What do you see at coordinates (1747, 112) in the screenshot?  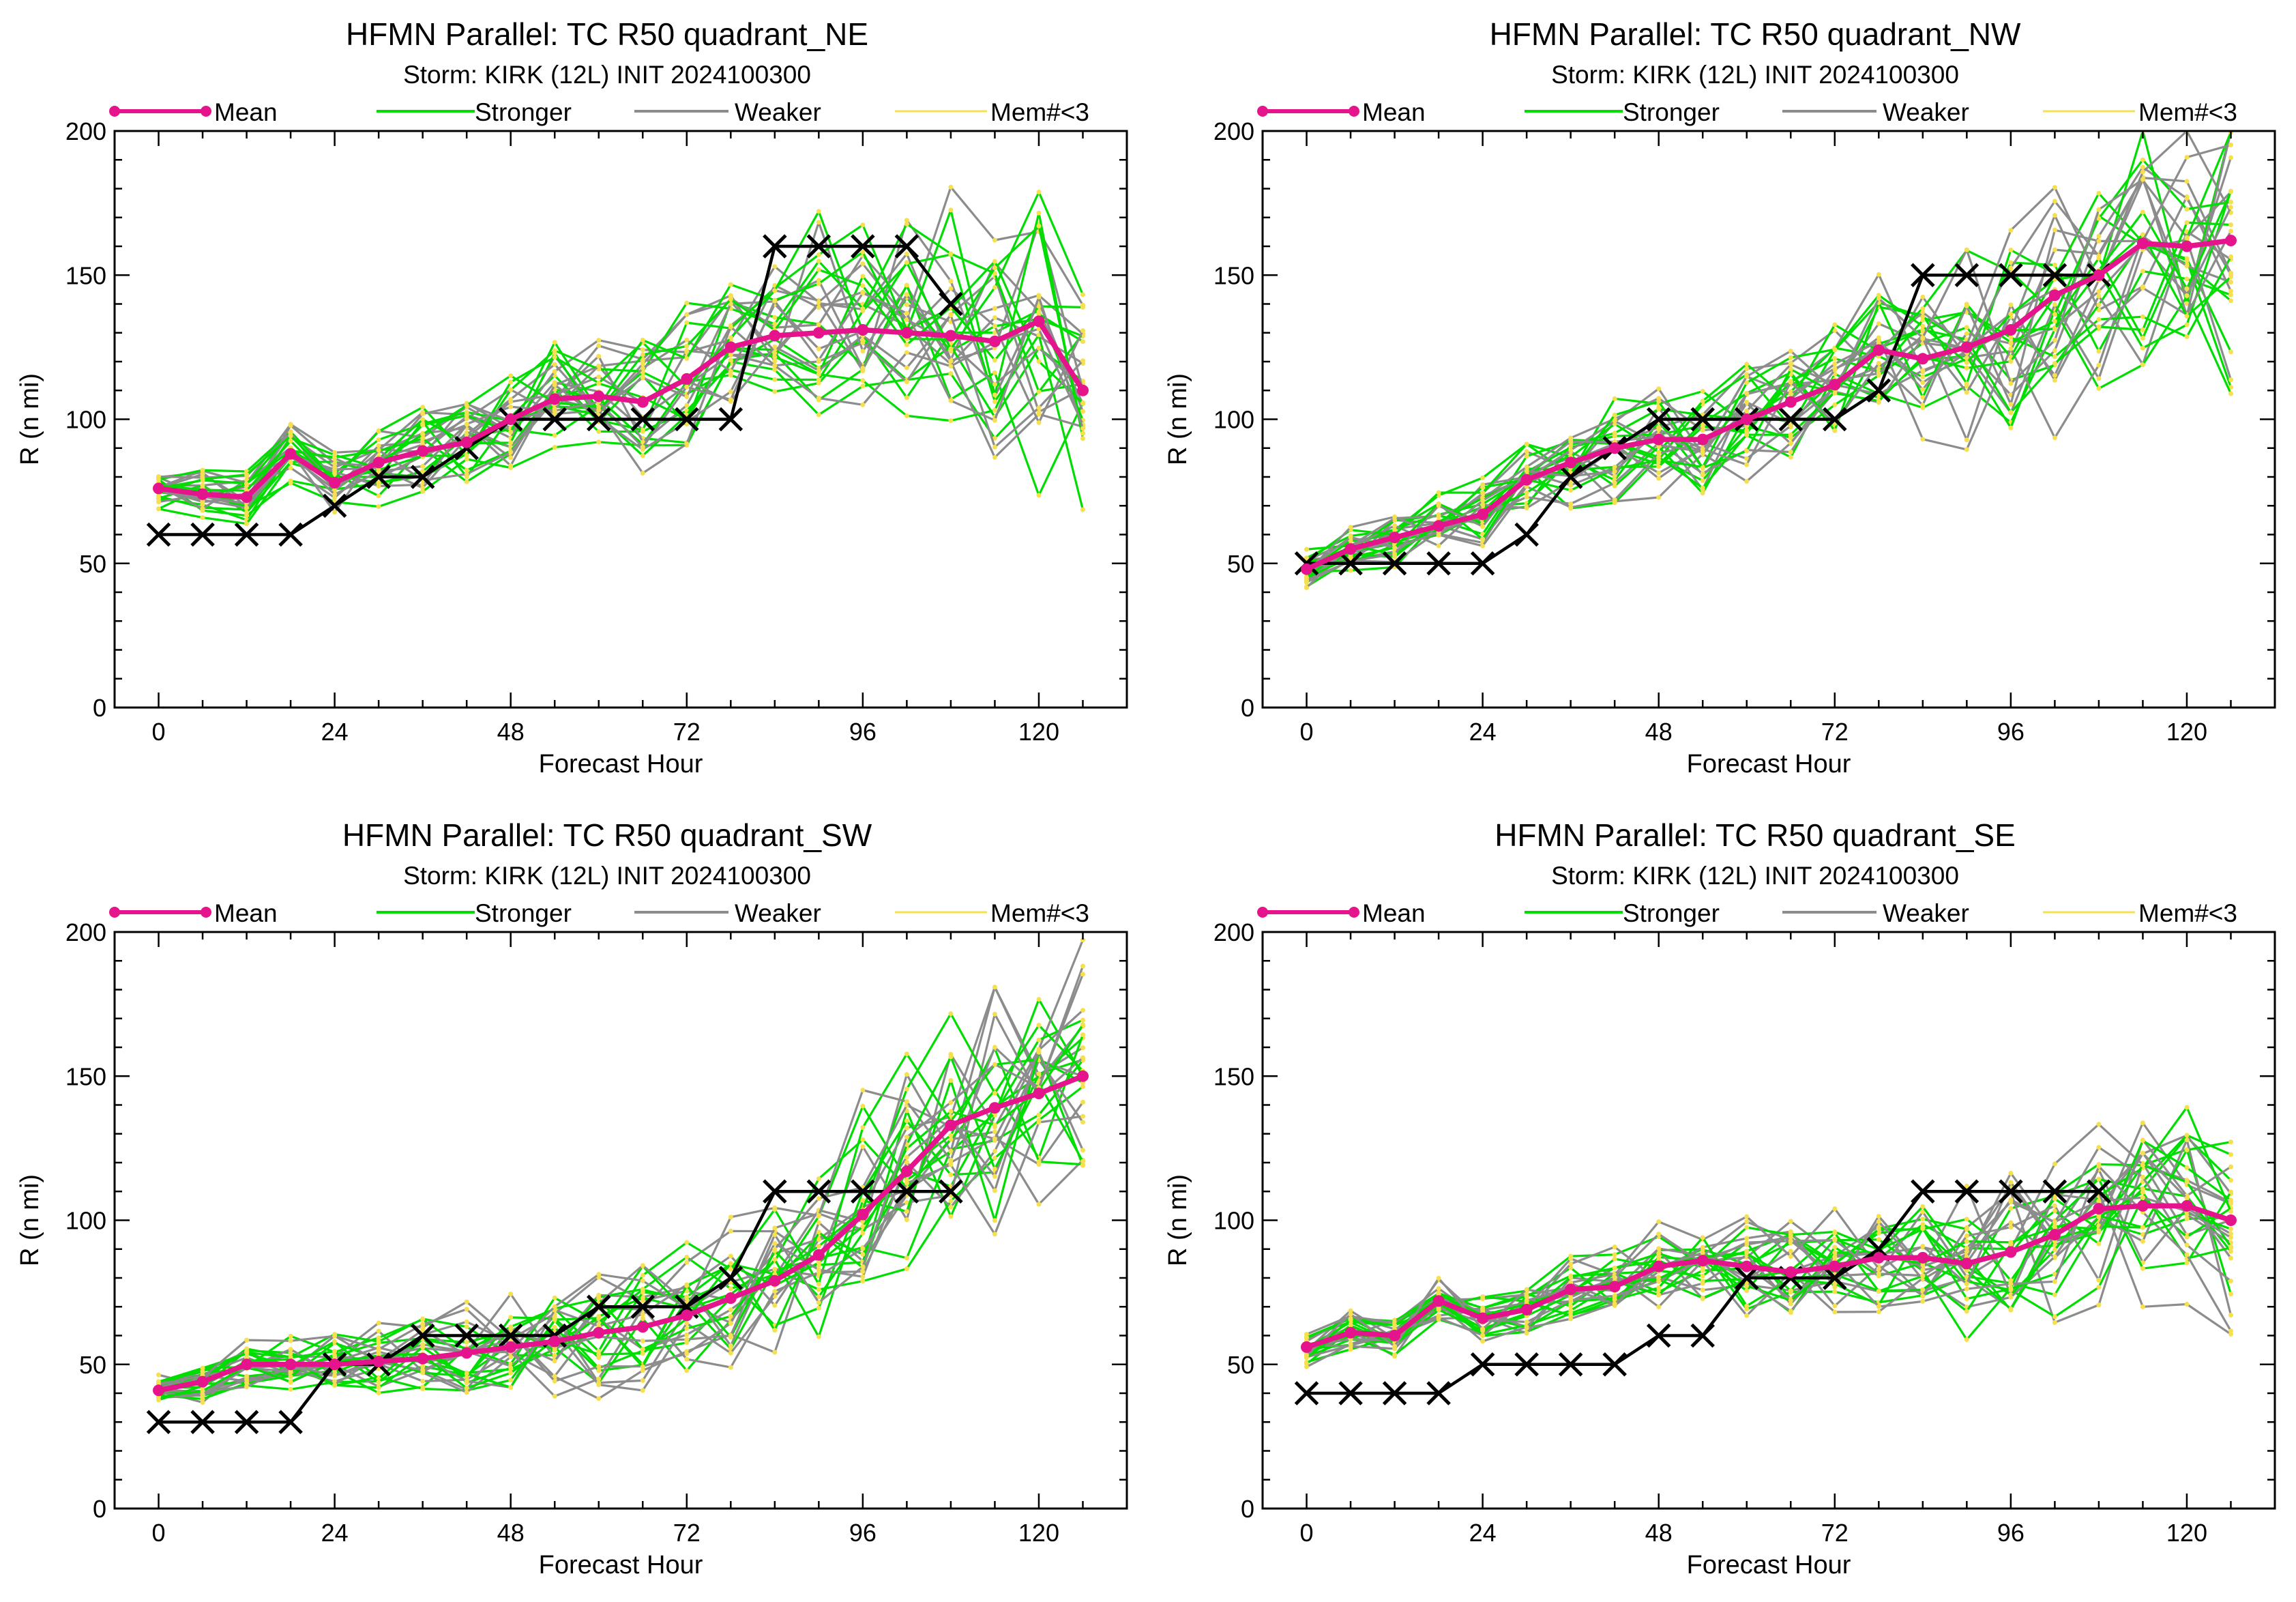 I see `legend: Mean Stronger Weaker Mem#<3` at bounding box center [1747, 112].